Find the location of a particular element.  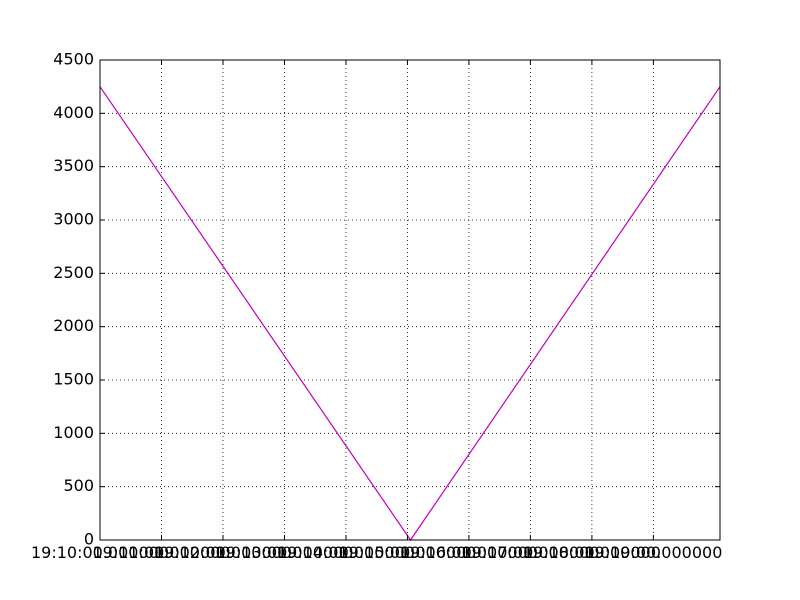

y-tick-label: 4500 is located at coordinates (73, 59).